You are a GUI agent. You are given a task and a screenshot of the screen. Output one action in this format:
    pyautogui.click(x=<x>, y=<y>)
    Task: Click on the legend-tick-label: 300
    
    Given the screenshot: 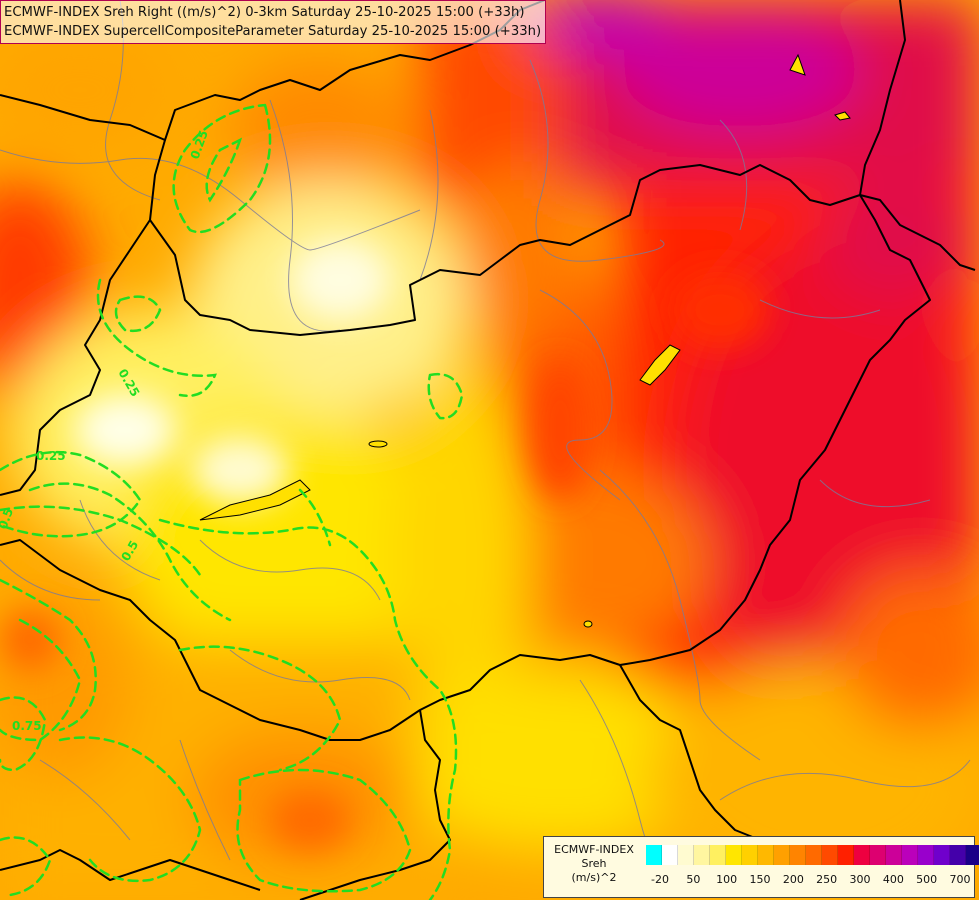 What is the action you would take?
    pyautogui.click(x=860, y=879)
    